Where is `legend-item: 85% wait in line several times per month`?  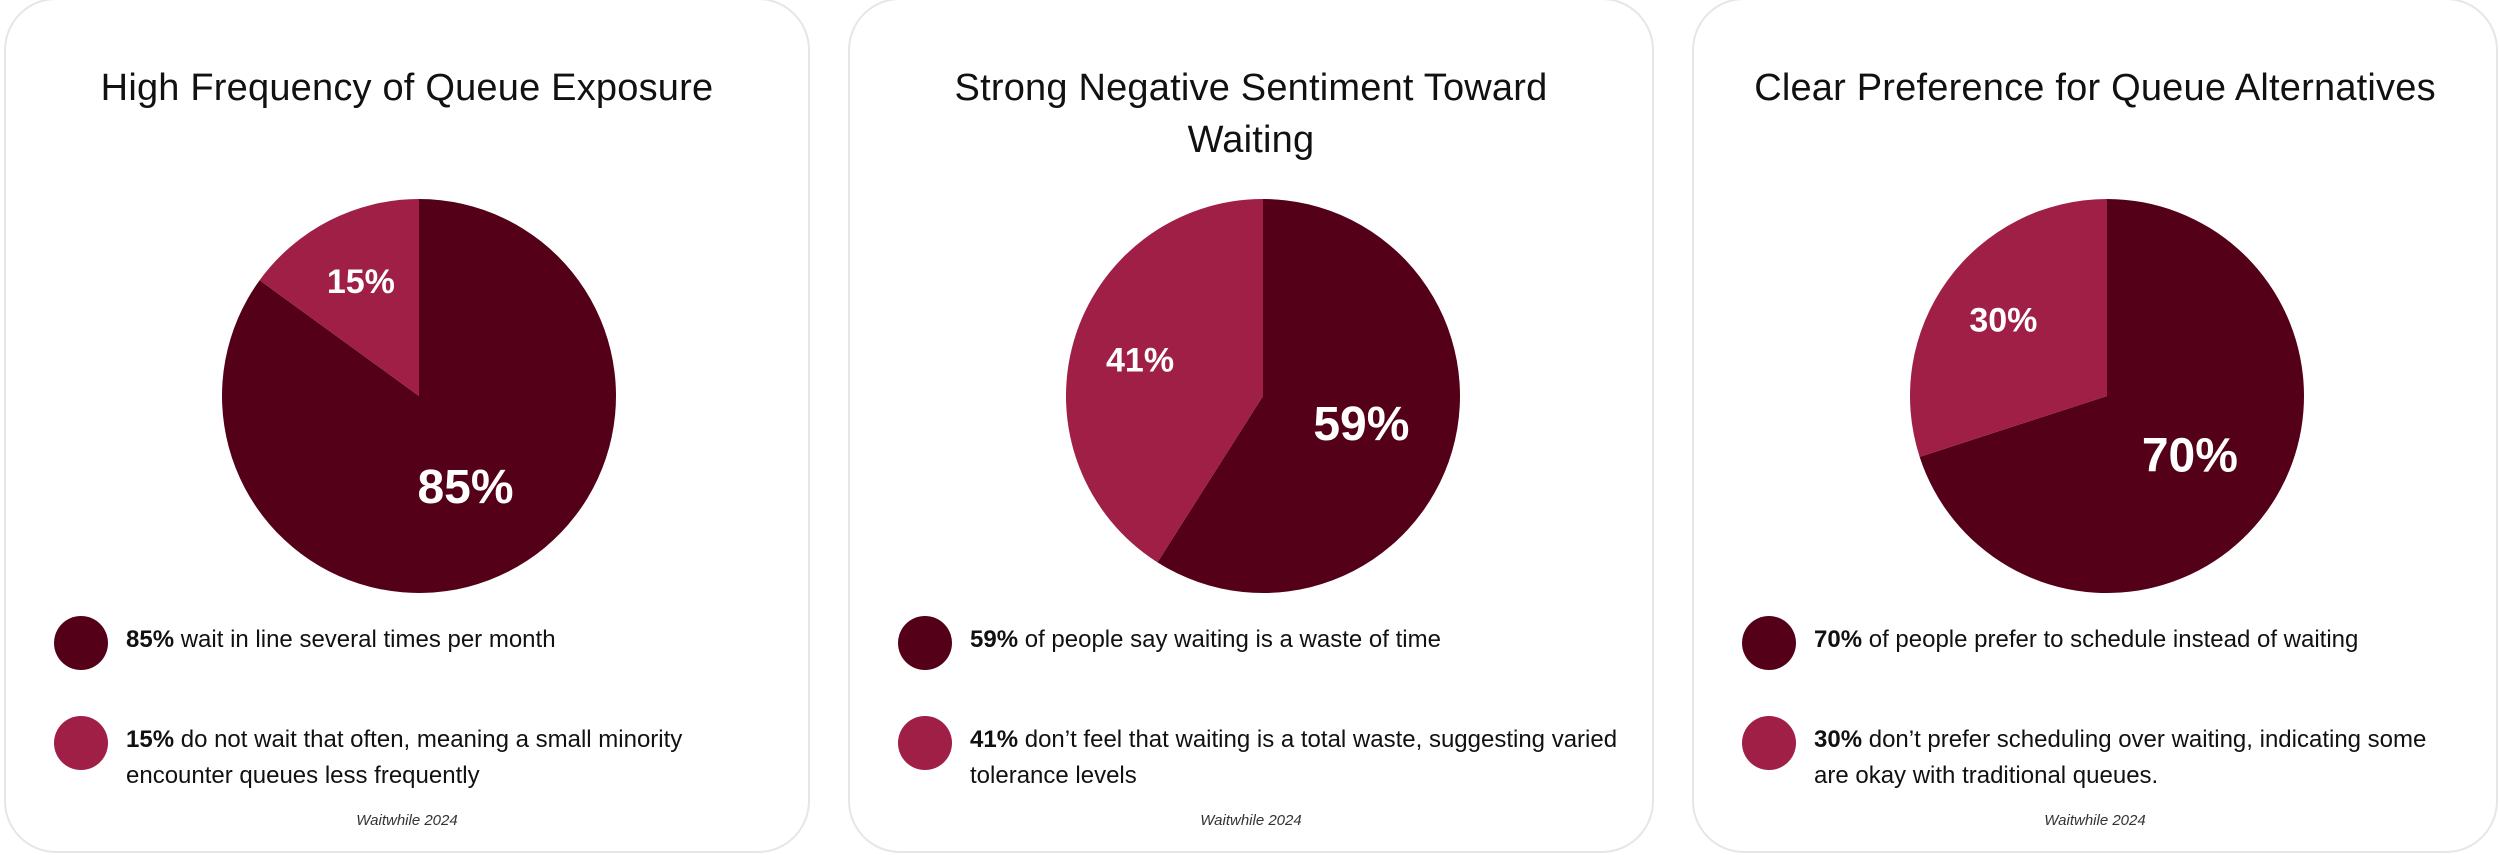 legend-item: 85% wait in line several times per month is located at coordinates (416, 643).